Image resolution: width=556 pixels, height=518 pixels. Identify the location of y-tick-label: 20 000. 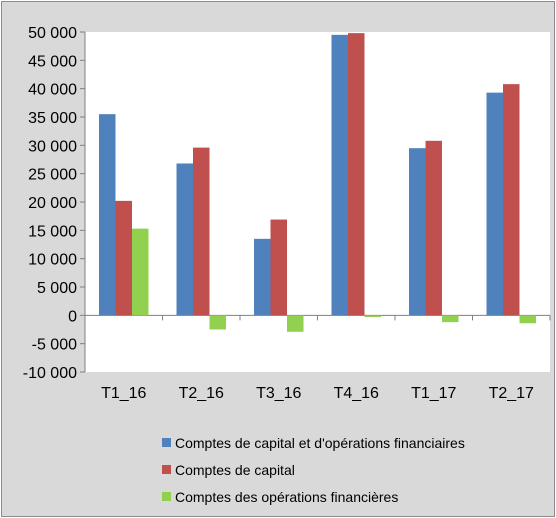
(52, 203).